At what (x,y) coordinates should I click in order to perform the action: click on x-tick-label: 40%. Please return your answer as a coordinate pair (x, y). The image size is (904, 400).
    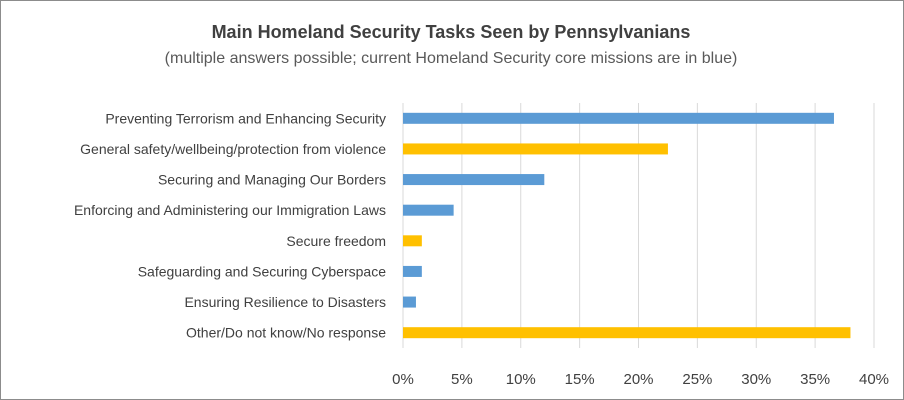
    Looking at the image, I should click on (874, 379).